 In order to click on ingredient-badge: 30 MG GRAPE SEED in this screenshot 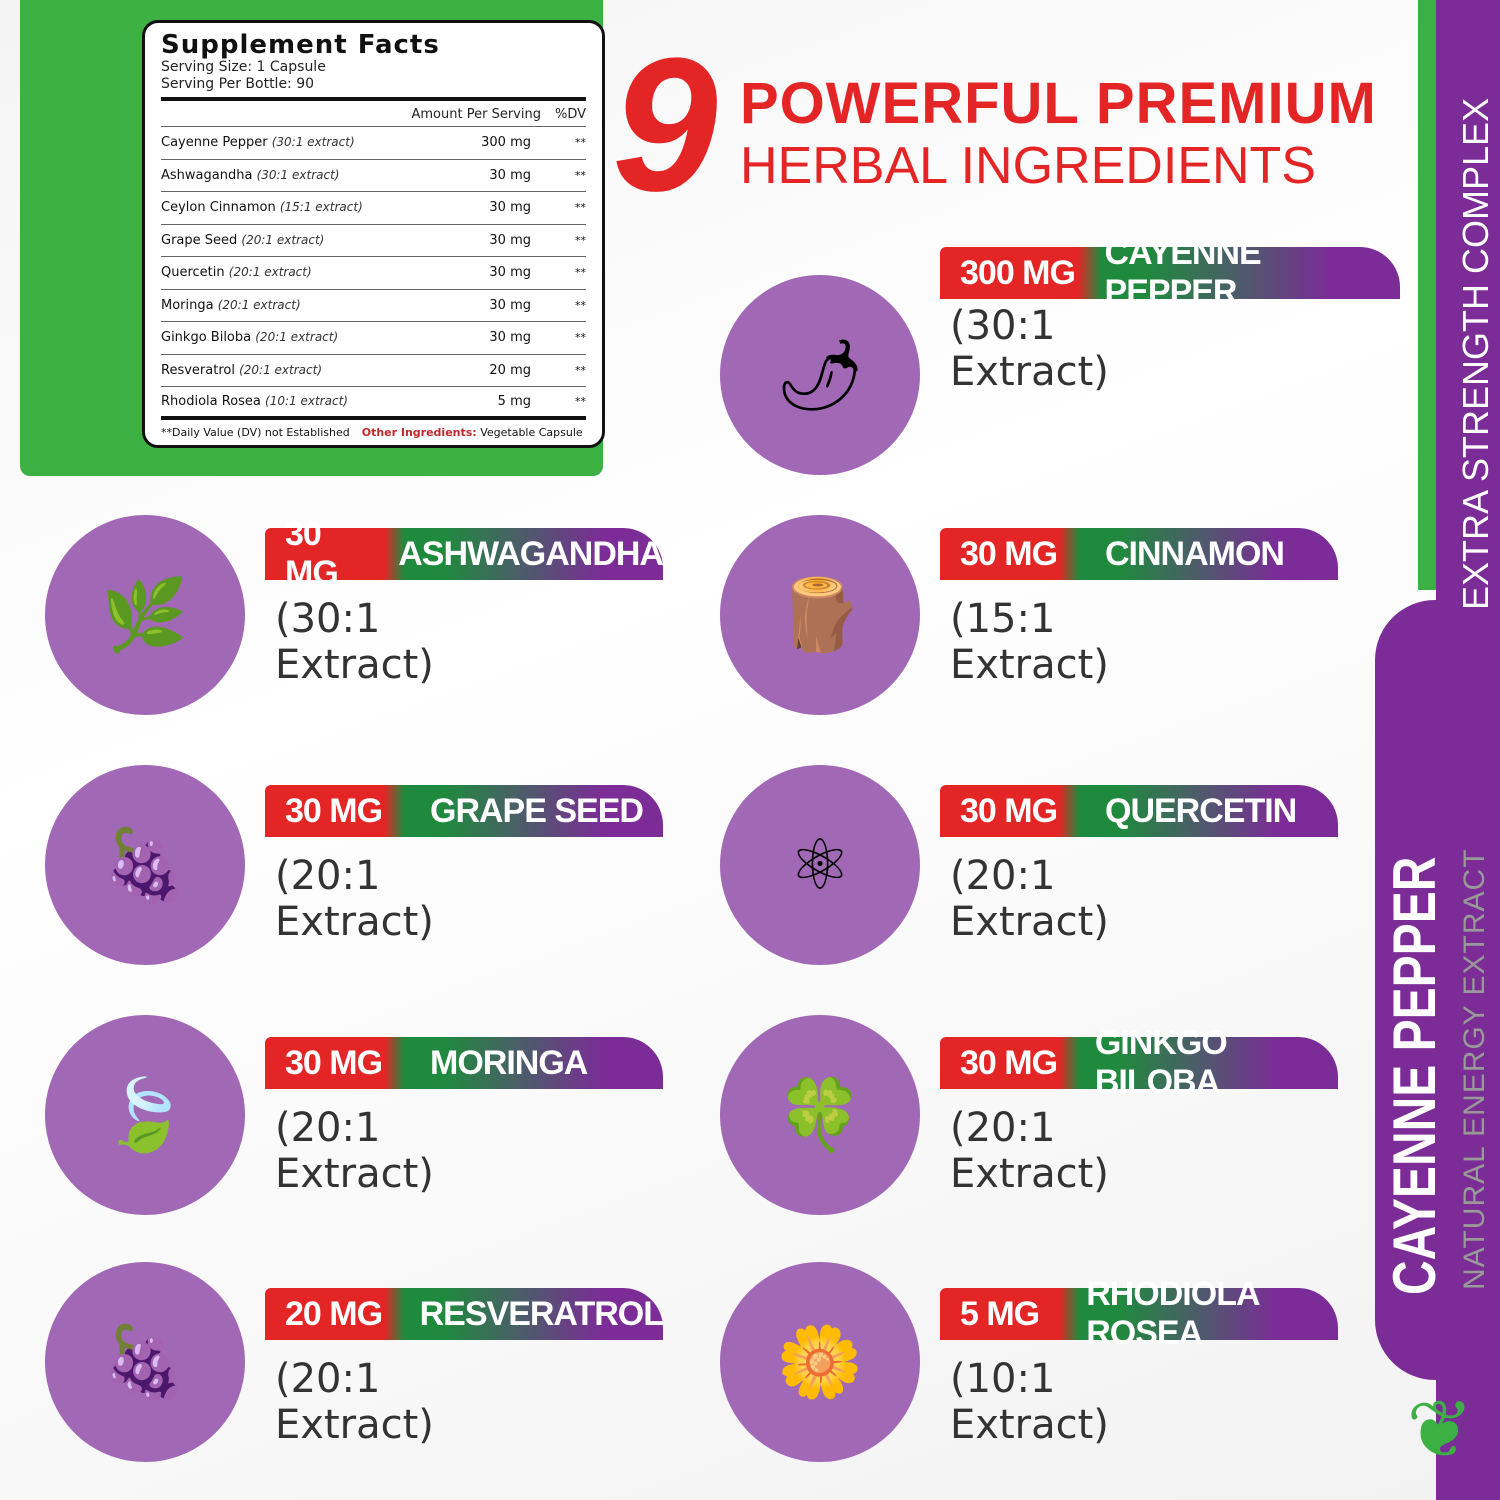, I will do `click(464, 811)`.